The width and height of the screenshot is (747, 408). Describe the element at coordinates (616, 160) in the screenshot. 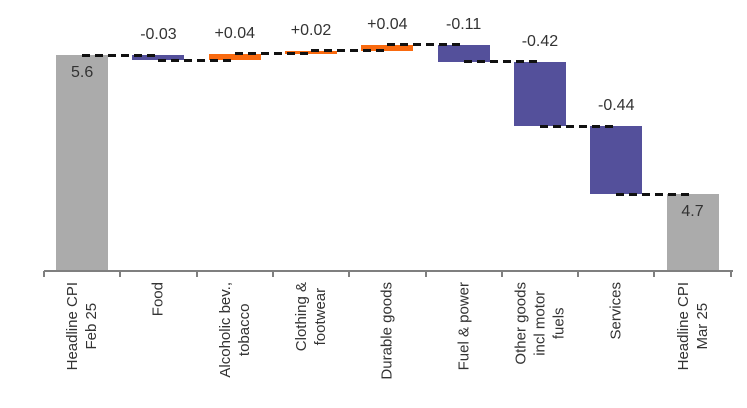

I see `bar-services` at that location.